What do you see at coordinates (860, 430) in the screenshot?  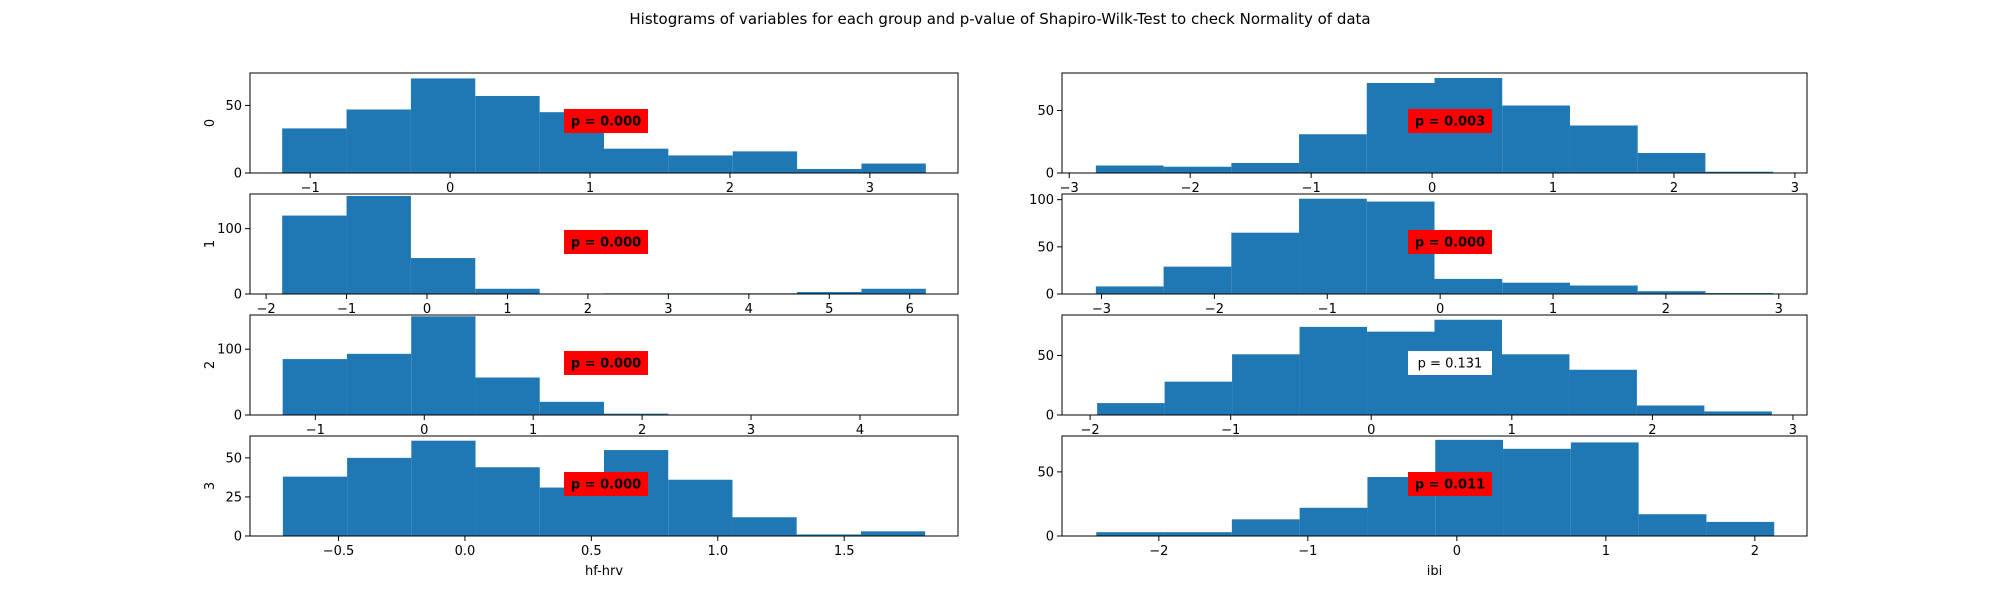 I see `x-tick-label: 4` at bounding box center [860, 430].